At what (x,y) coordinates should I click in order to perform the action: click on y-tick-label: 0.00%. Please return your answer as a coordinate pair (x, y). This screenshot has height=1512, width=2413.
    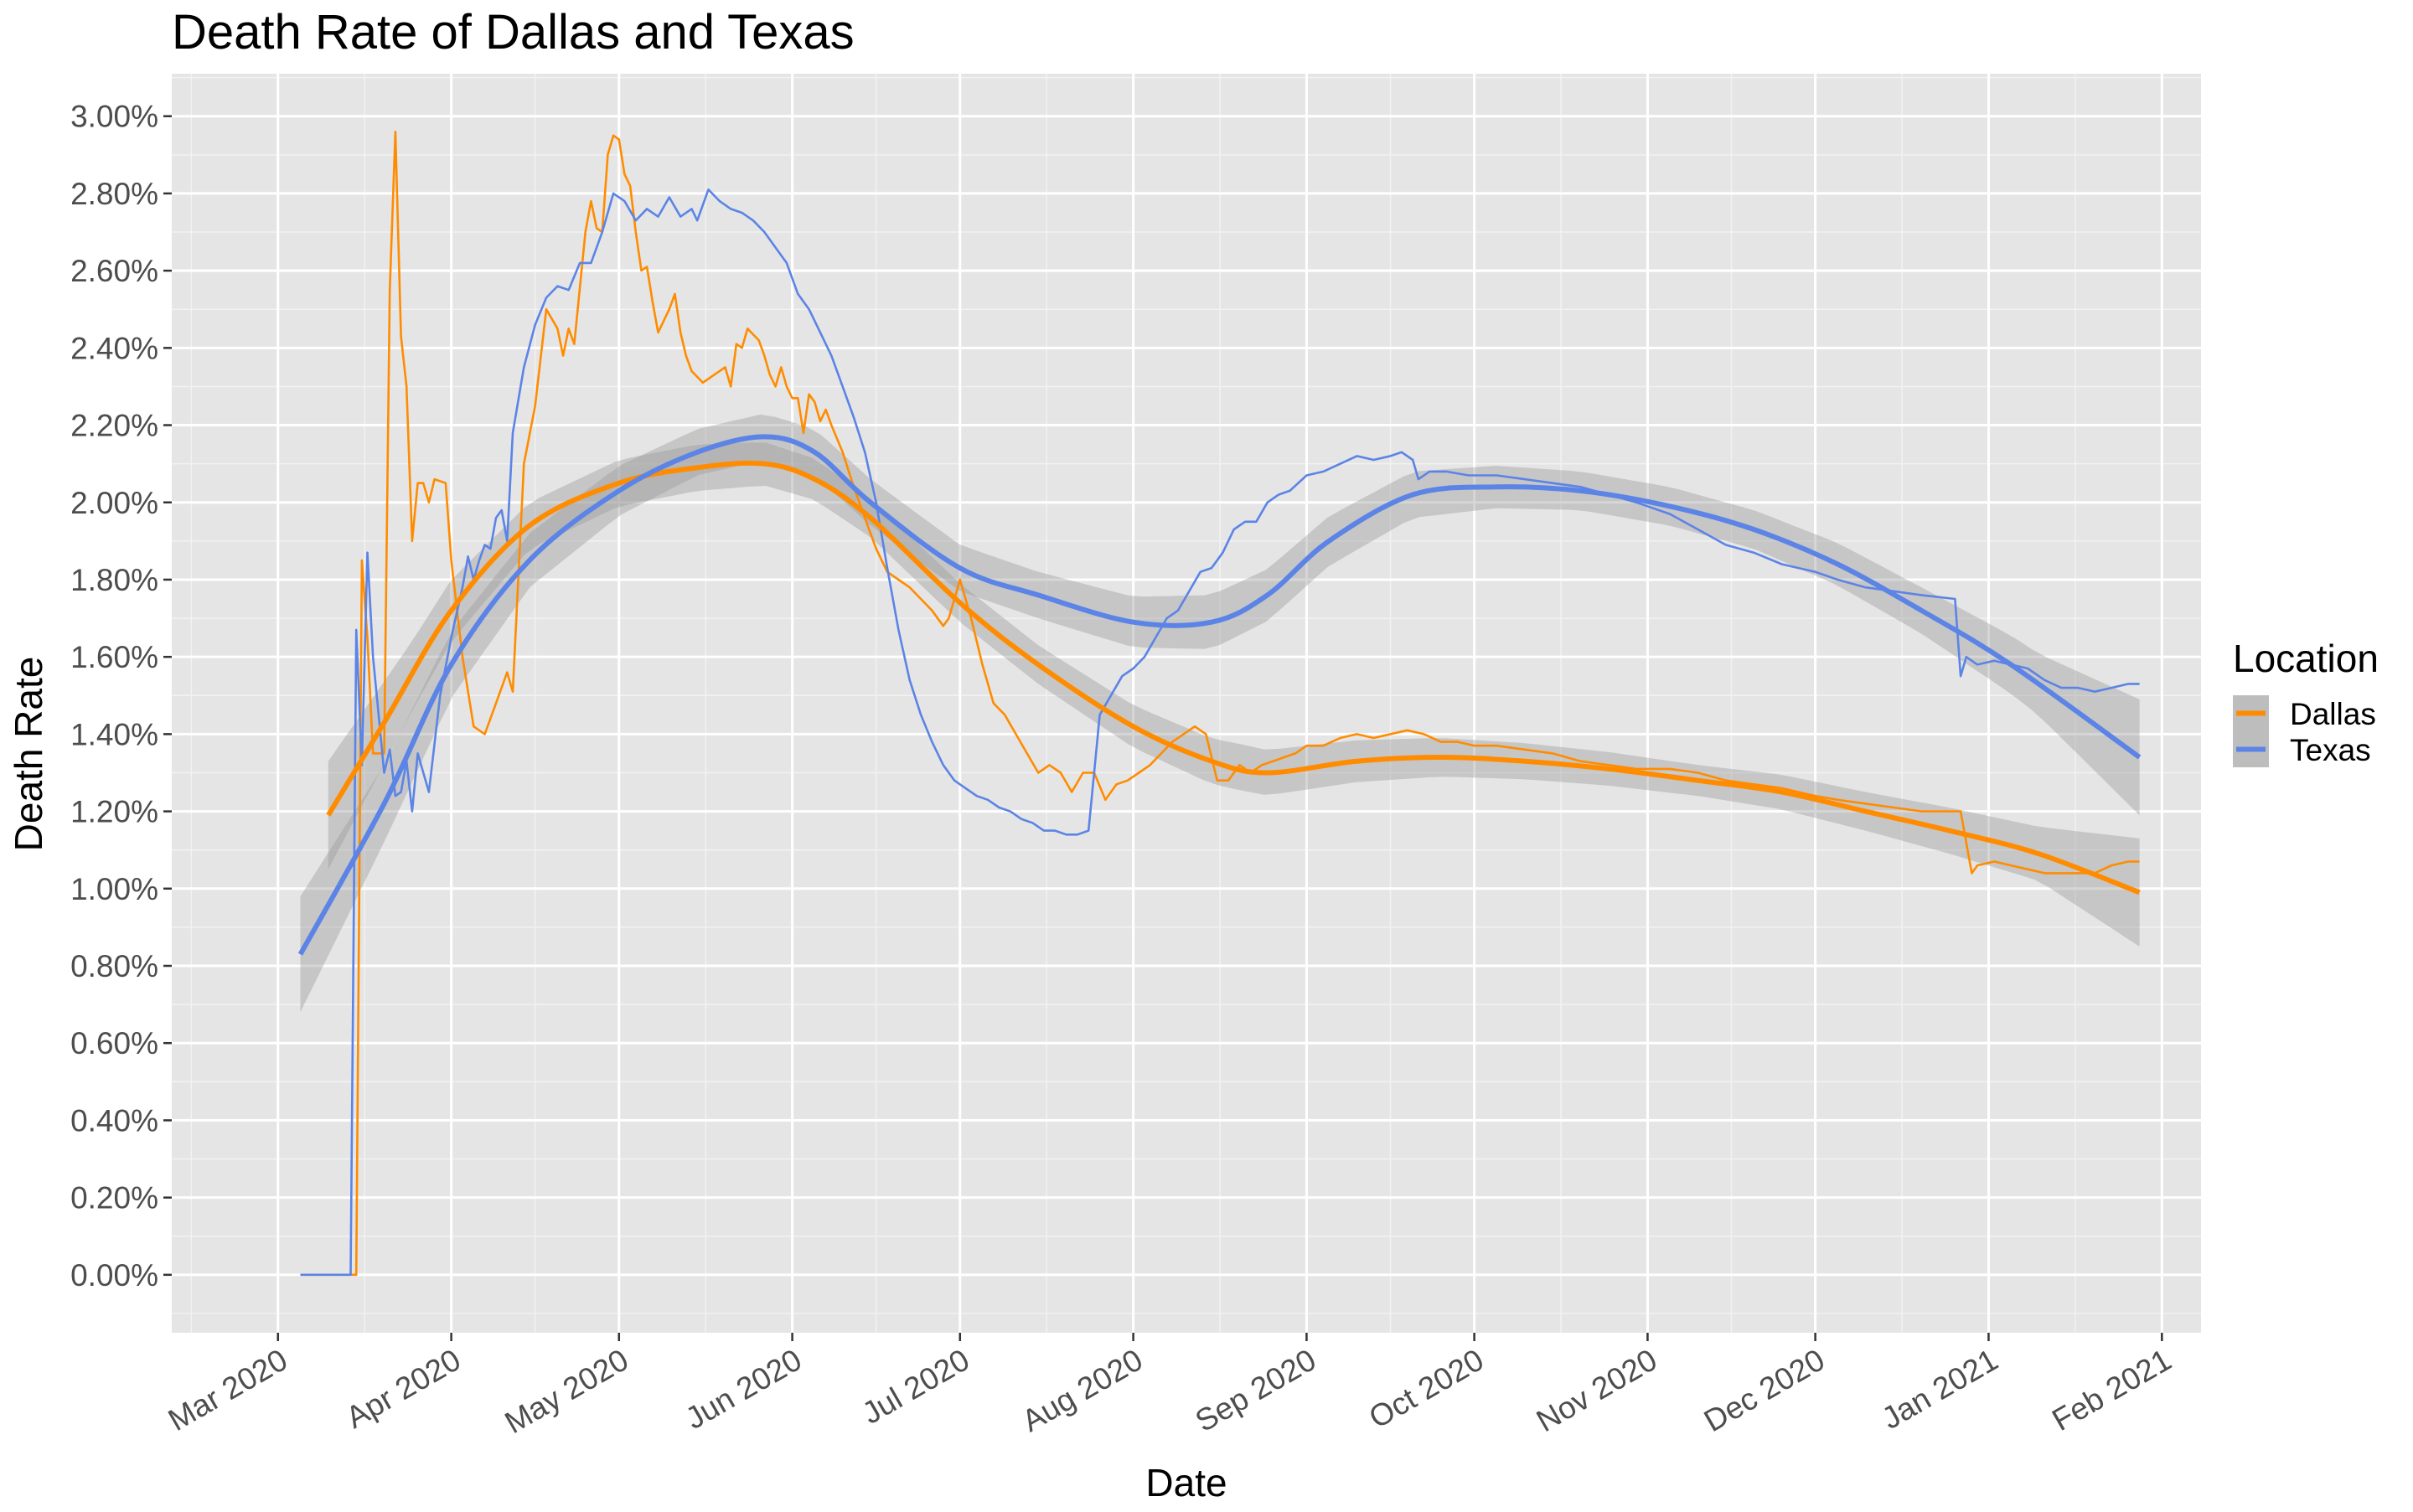
    Looking at the image, I should click on (114, 1275).